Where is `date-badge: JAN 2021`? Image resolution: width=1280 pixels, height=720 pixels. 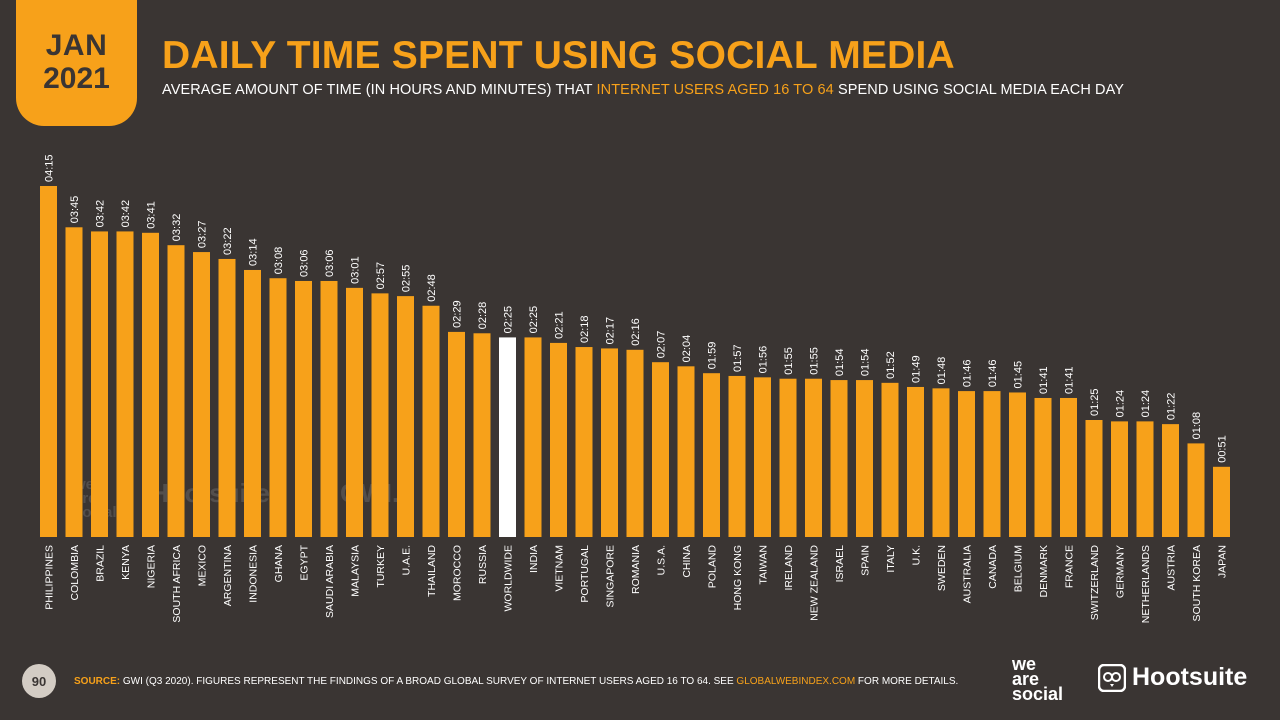 date-badge: JAN 2021 is located at coordinates (76, 63).